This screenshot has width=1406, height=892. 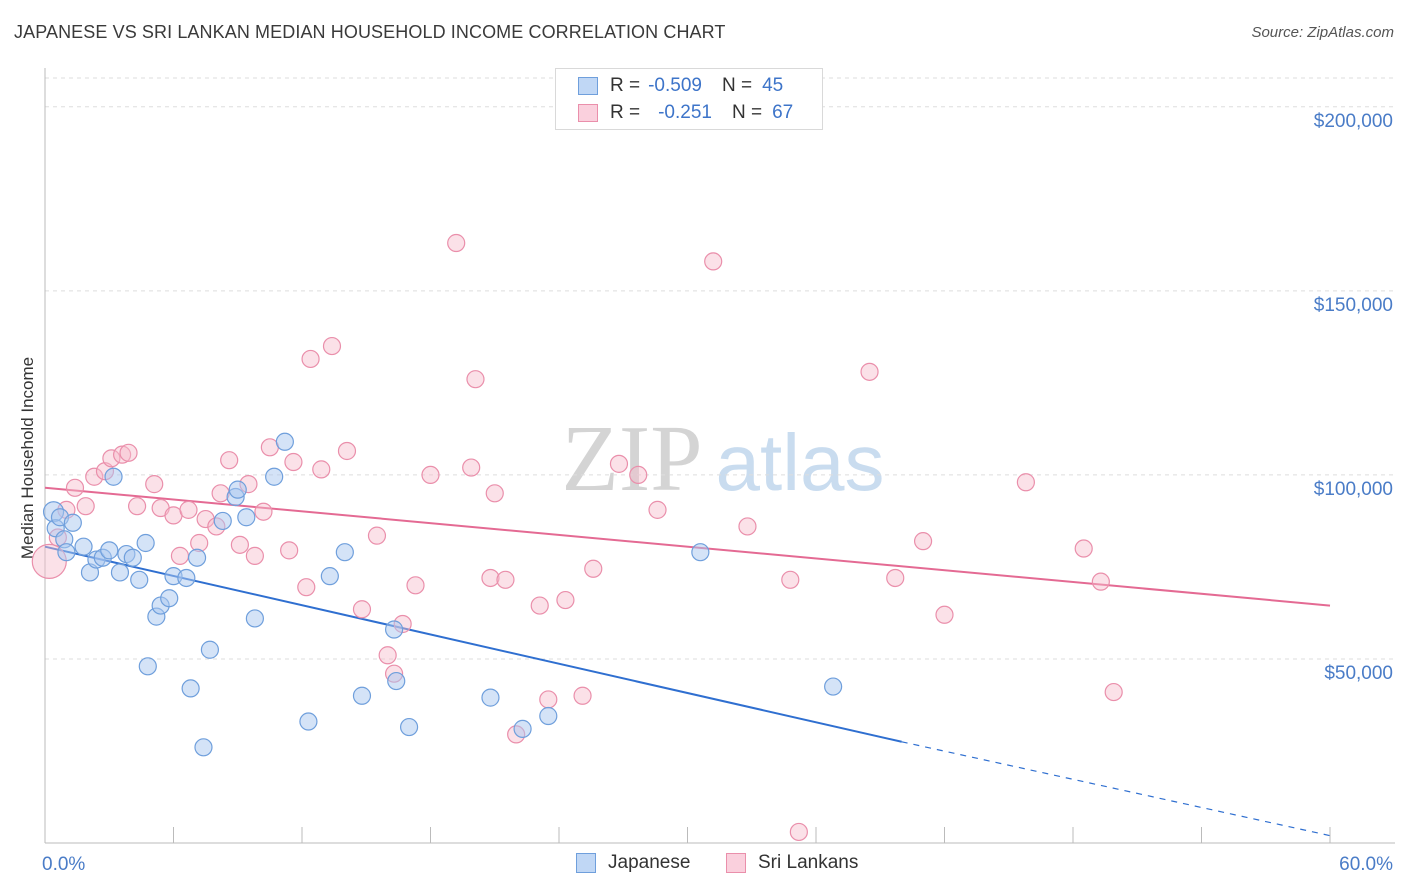 What do you see at coordinates (1353, 305) in the screenshot?
I see `y-tick-label: $150,000` at bounding box center [1353, 305].